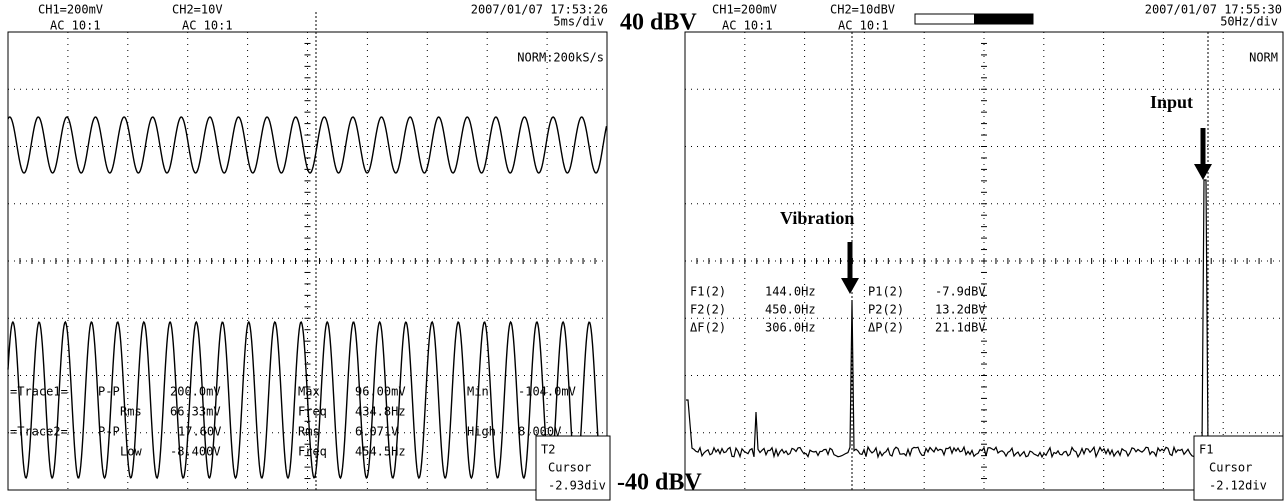  I want to click on measurement: 306.0Hz, so click(790, 328).